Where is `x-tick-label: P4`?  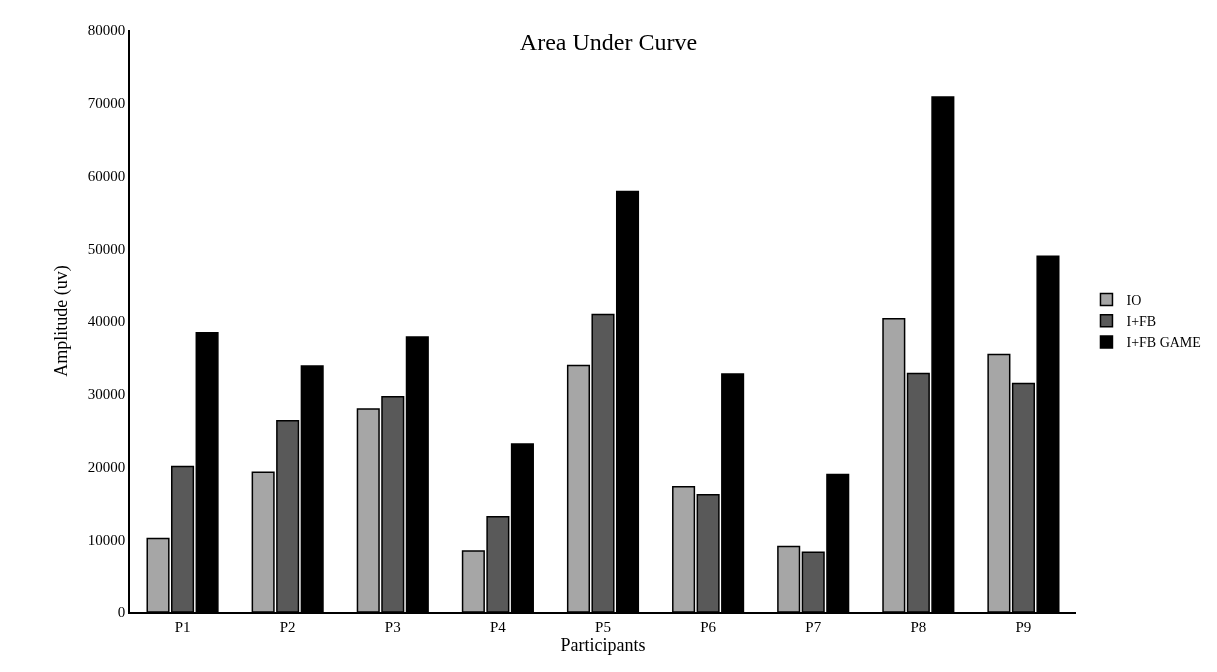 x-tick-label: P4 is located at coordinates (498, 626).